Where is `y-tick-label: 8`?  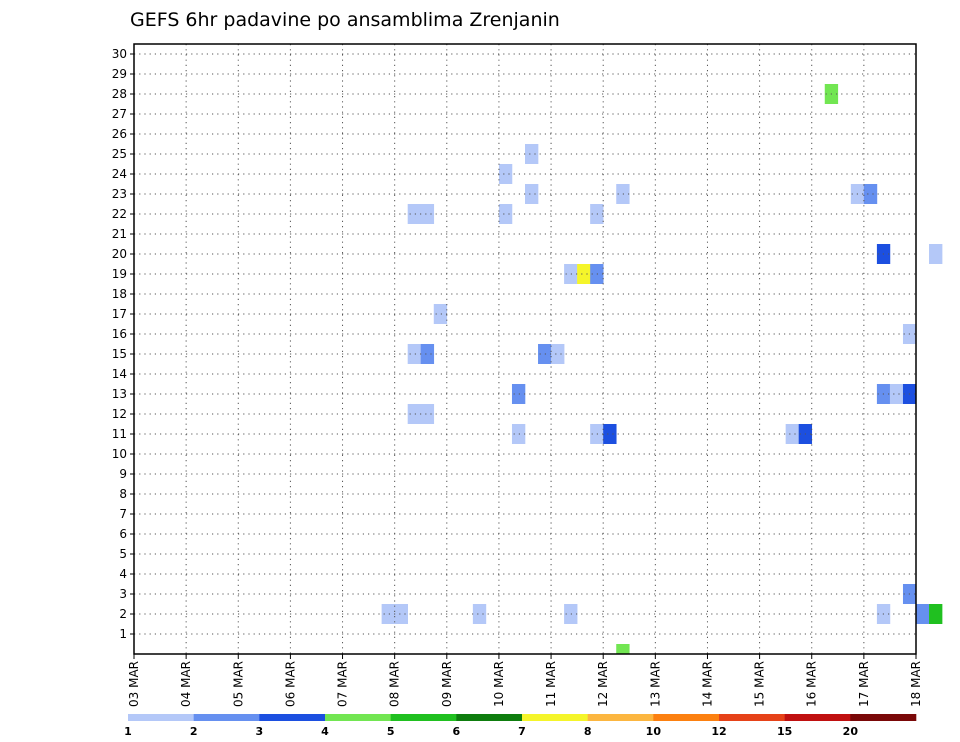 y-tick-label: 8 is located at coordinates (123, 494).